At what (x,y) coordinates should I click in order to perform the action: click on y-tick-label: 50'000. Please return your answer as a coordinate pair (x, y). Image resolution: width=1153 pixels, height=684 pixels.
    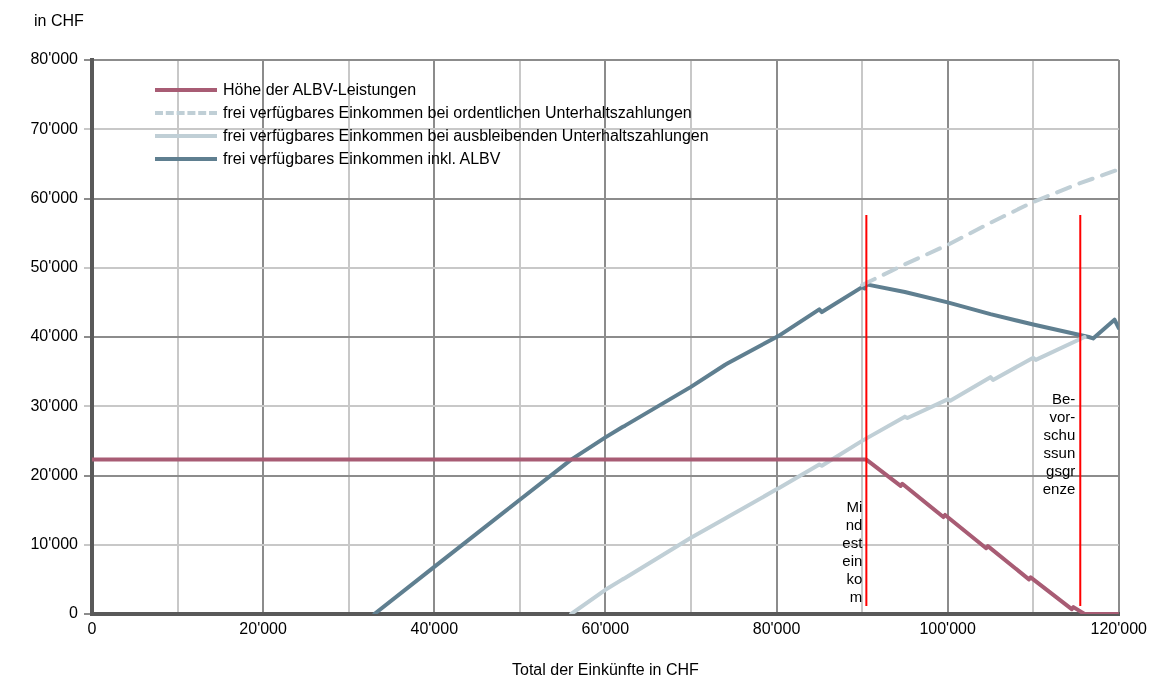
    Looking at the image, I should click on (54, 267).